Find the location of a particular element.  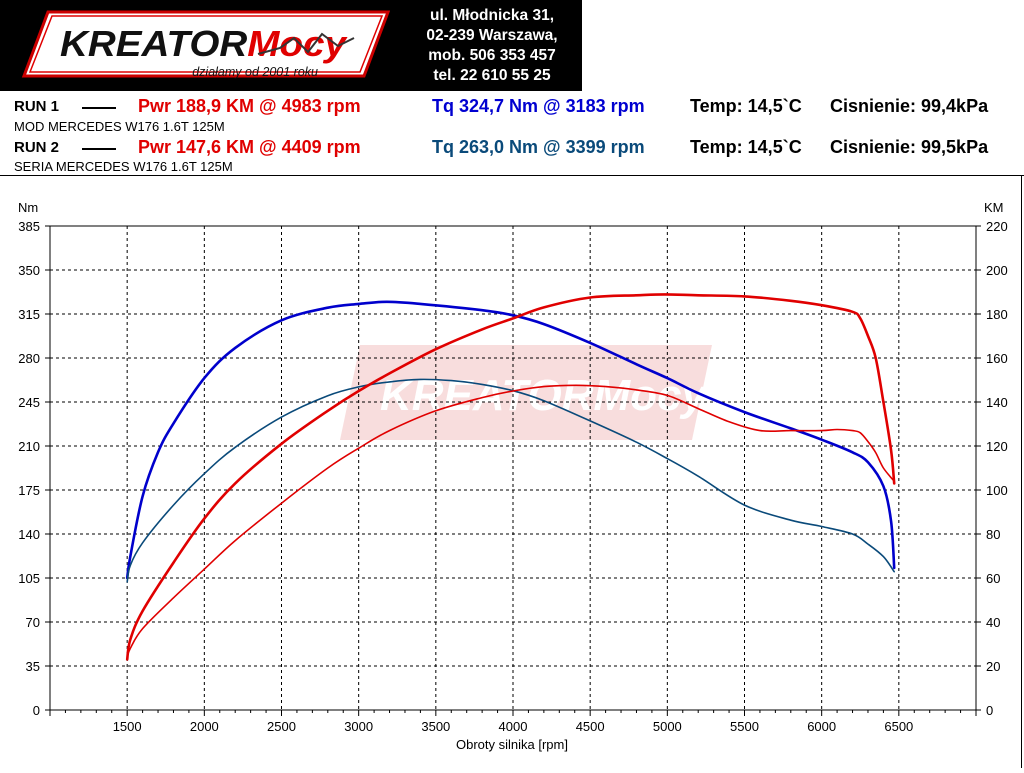

y-tick-label-right: 180 is located at coordinates (997, 314).